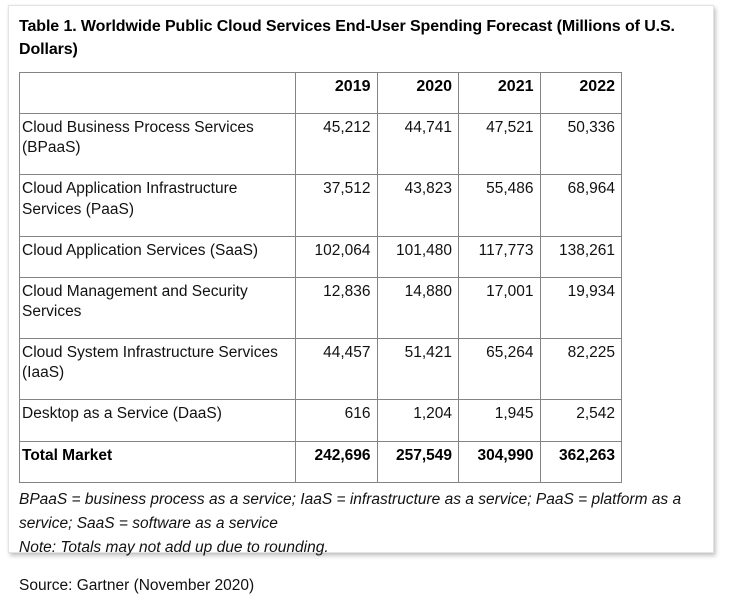 This screenshot has width=729, height=595. What do you see at coordinates (417, 93) in the screenshot?
I see `column-header-2020: 2020` at bounding box center [417, 93].